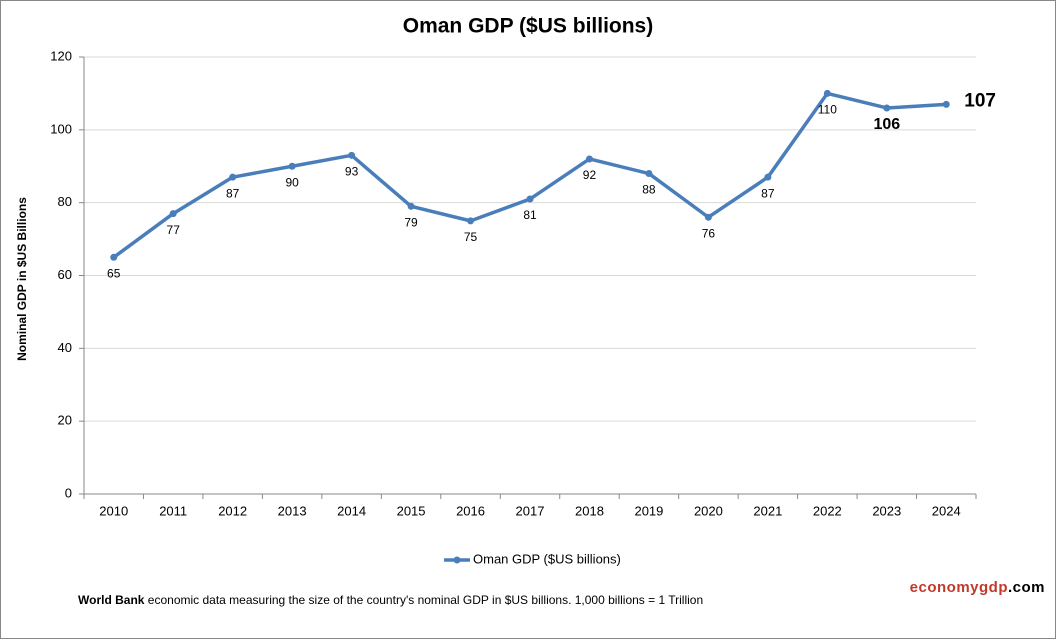 This screenshot has width=1056, height=639. What do you see at coordinates (411, 222) in the screenshot?
I see `data-label: 79` at bounding box center [411, 222].